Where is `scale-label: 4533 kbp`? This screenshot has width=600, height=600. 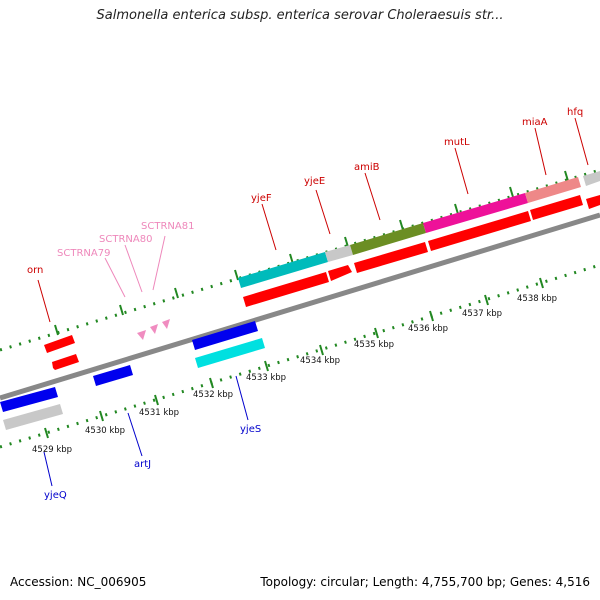
scale-label: 4533 kbp is located at coordinates (266, 378).